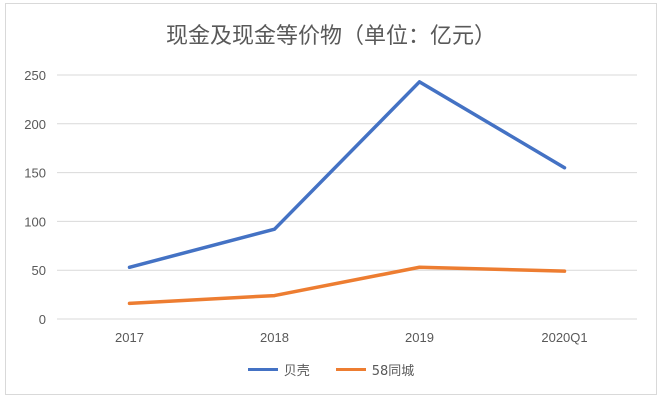  I want to click on x-tick-label: 2017, so click(129, 337).